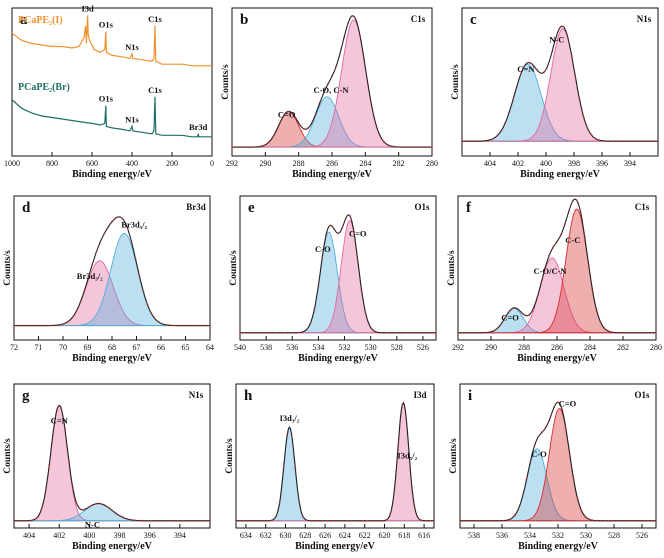 This screenshot has height=558, width=664. I want to click on x-tick-label: 286, so click(332, 163).